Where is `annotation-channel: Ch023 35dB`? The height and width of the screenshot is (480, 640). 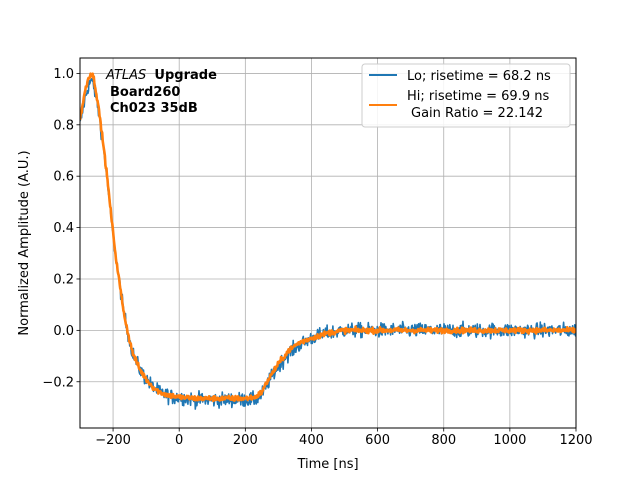
annotation-channel: Ch023 35dB is located at coordinates (154, 108).